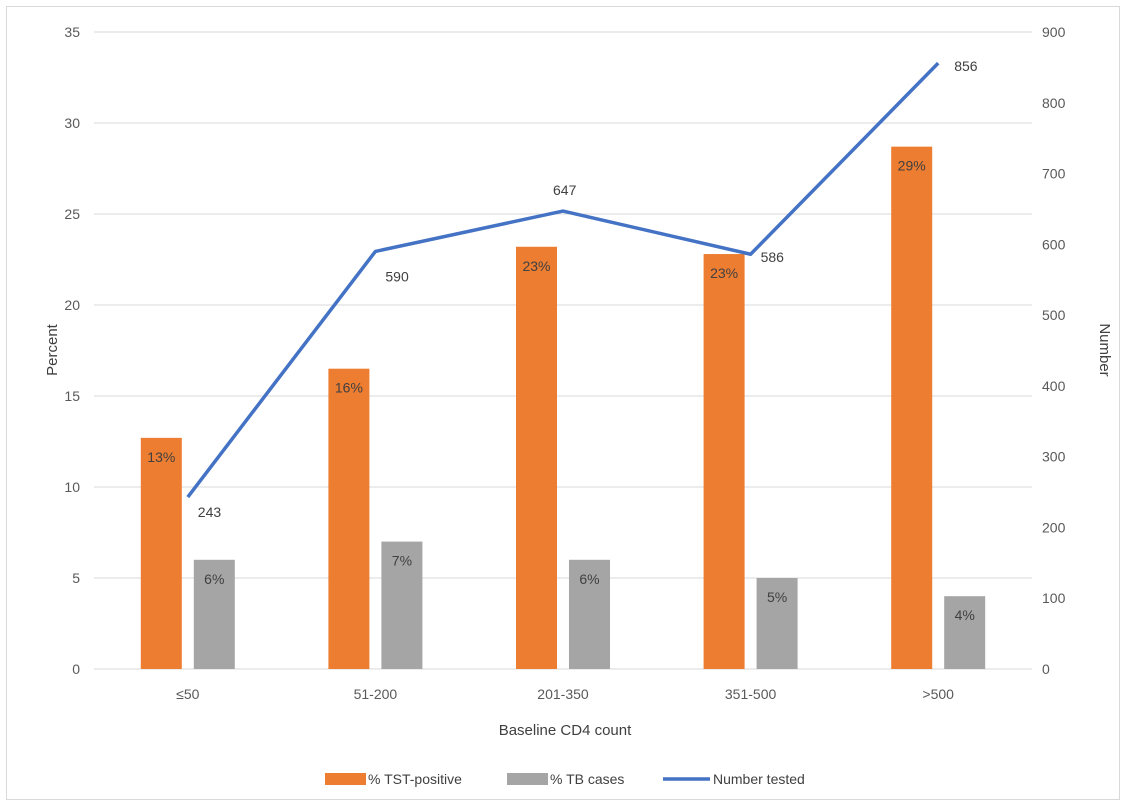 The height and width of the screenshot is (808, 1128). I want to click on y-tick-label: 5, so click(76, 578).